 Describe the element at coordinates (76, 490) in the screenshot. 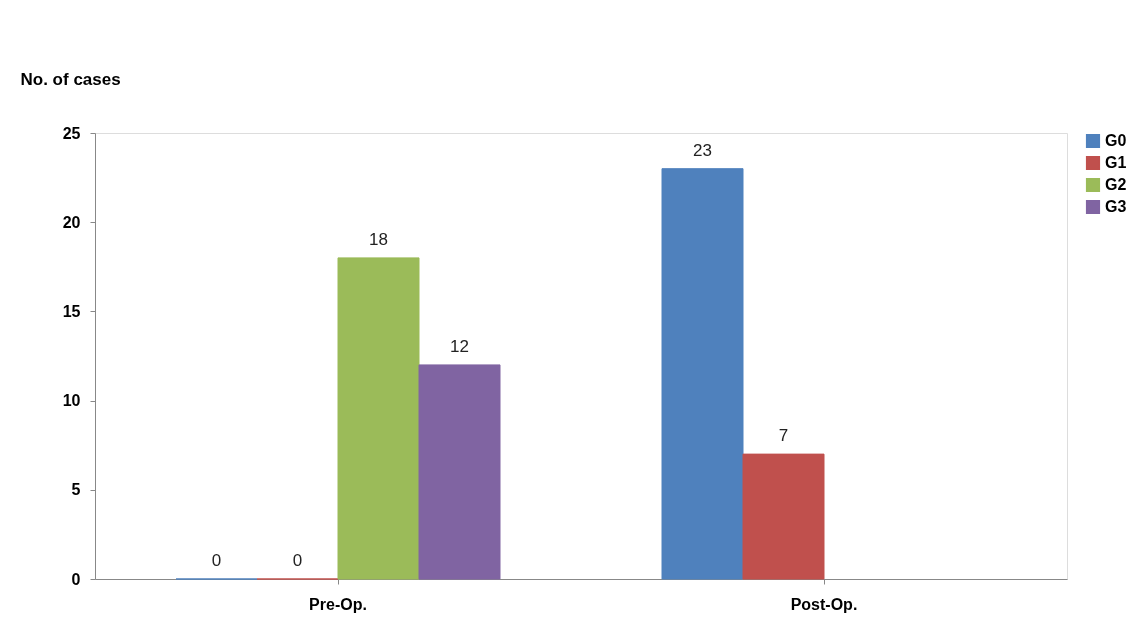

I see `y-tick-label: 5` at that location.